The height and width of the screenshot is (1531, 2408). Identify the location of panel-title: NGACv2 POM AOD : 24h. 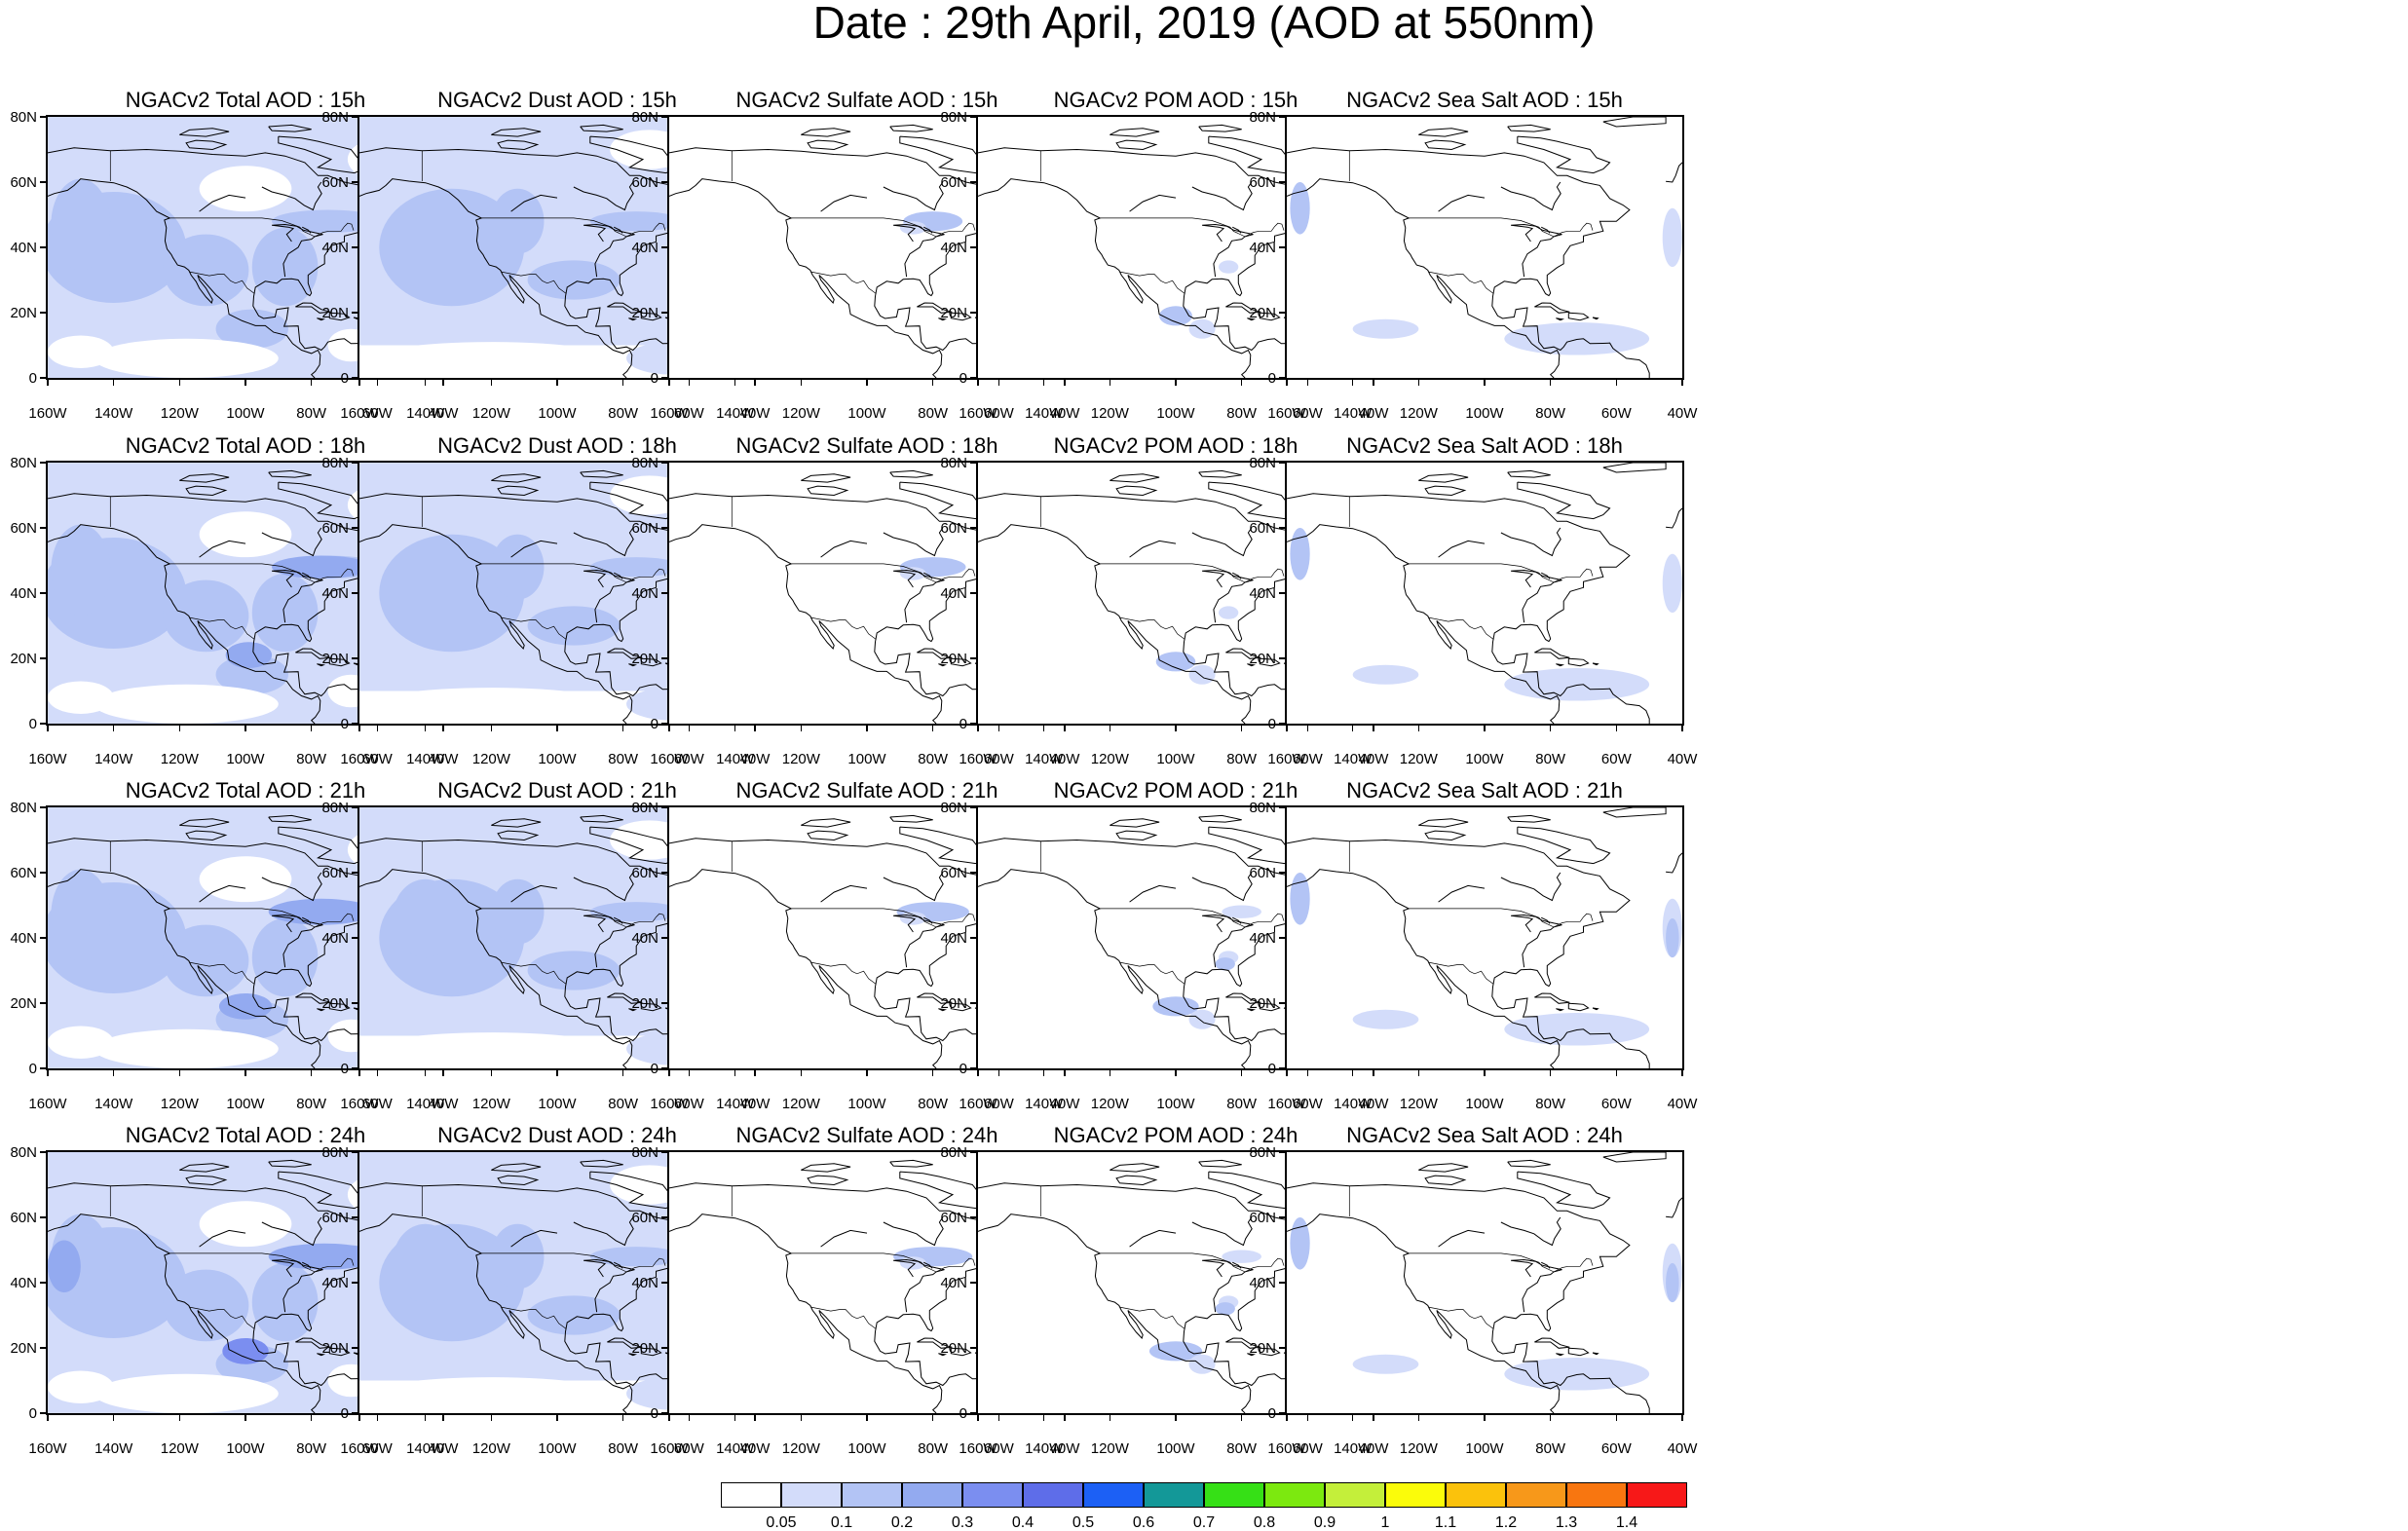
(1175, 1135).